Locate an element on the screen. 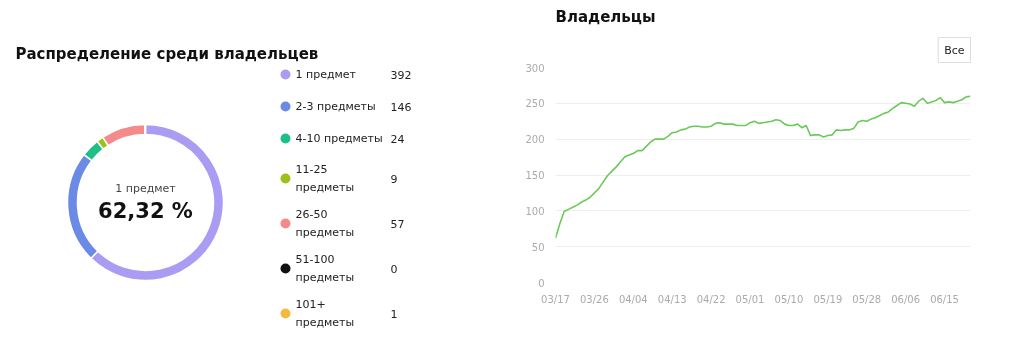 The image size is (1024, 359). y-tick-label: 300 is located at coordinates (535, 68).